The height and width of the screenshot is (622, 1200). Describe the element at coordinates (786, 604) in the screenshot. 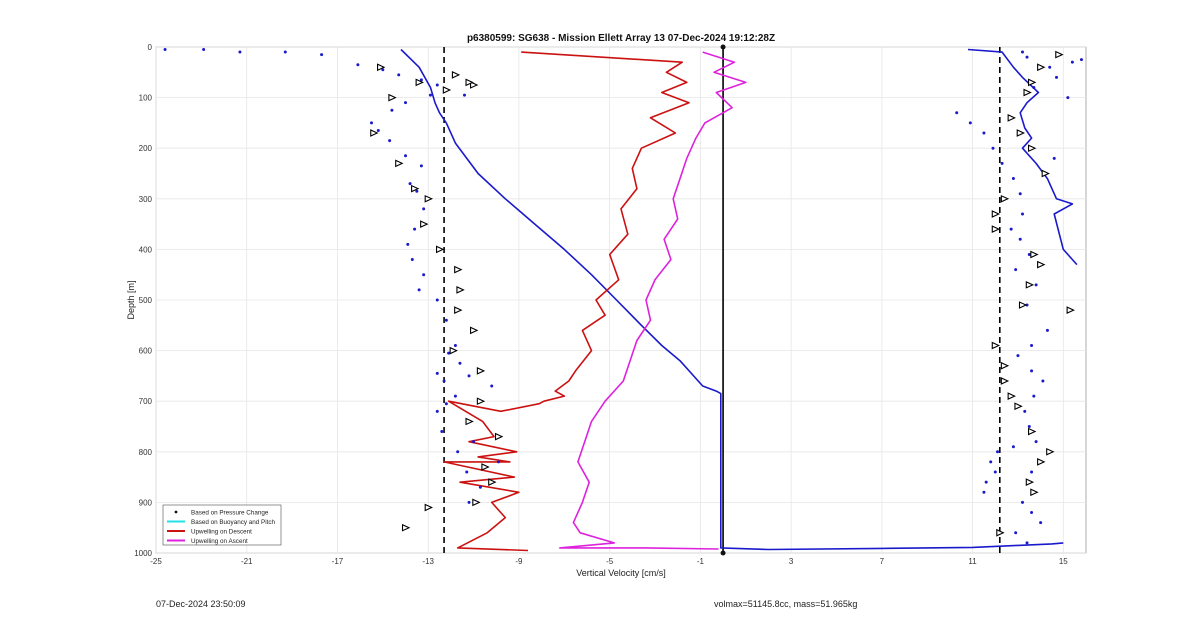

I see `footer-volmax-mass: volmax=51145.8cc, mass=51.965kg` at that location.